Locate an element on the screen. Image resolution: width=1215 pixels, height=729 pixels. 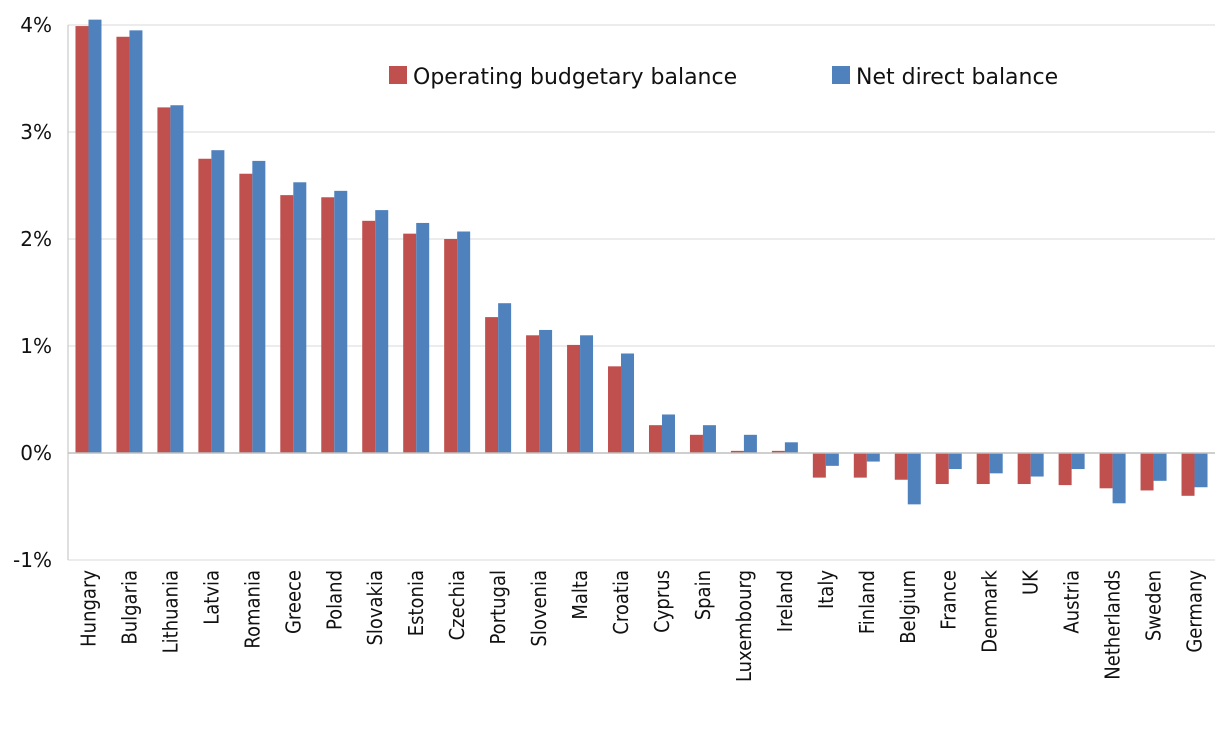
bar-greece-net-direct-balance is located at coordinates (300, 318).